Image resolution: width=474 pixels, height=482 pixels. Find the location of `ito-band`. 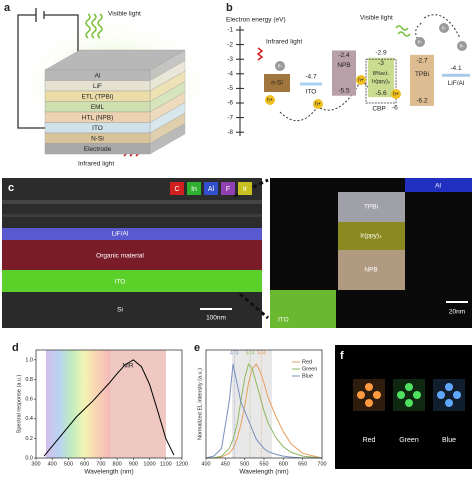

ito-band is located at coordinates (132, 281).